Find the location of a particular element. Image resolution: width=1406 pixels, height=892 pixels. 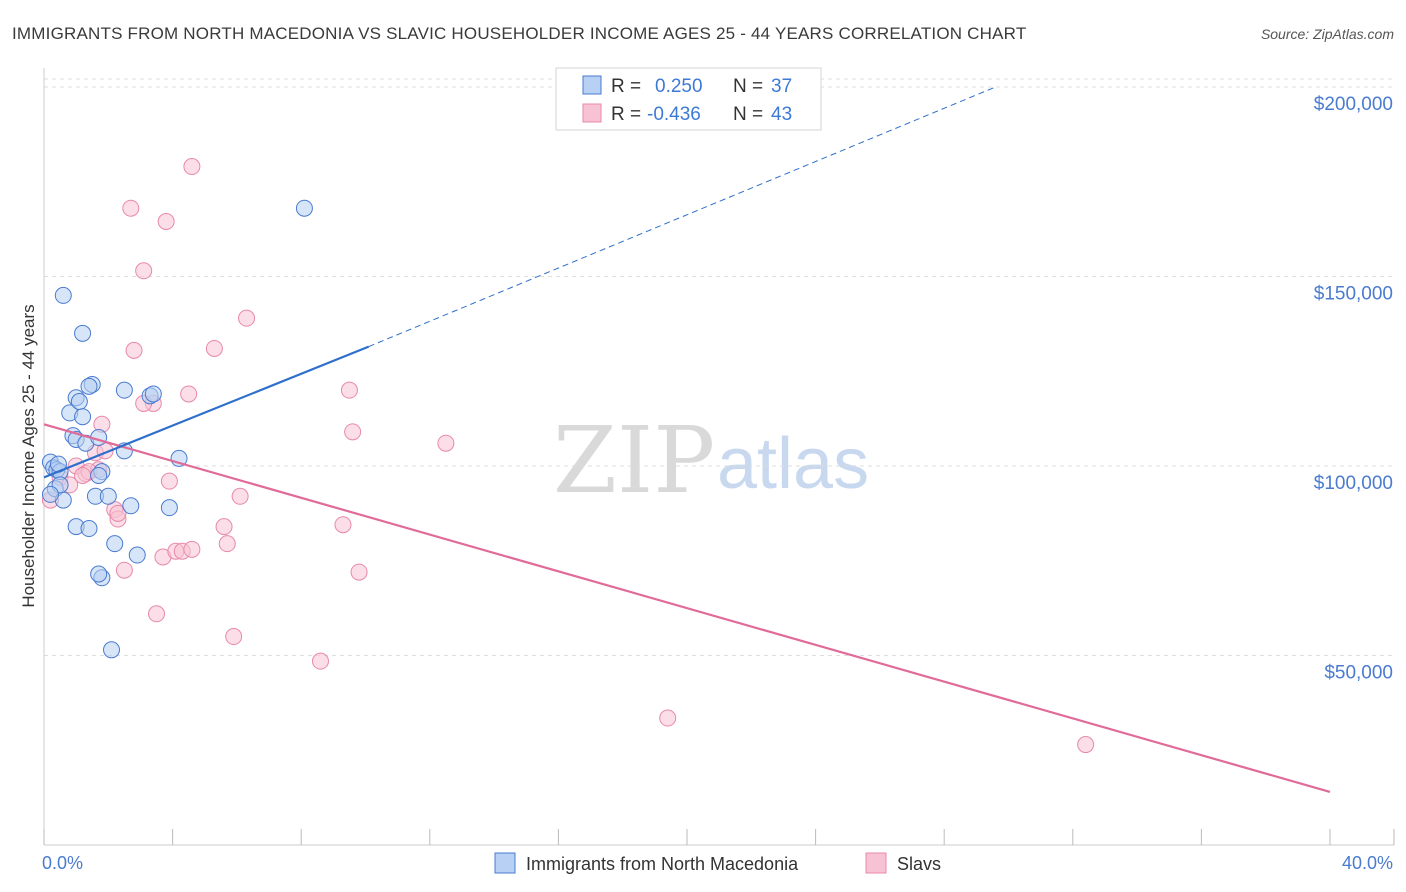

trend-line-blue-extension is located at coordinates (682, 217).